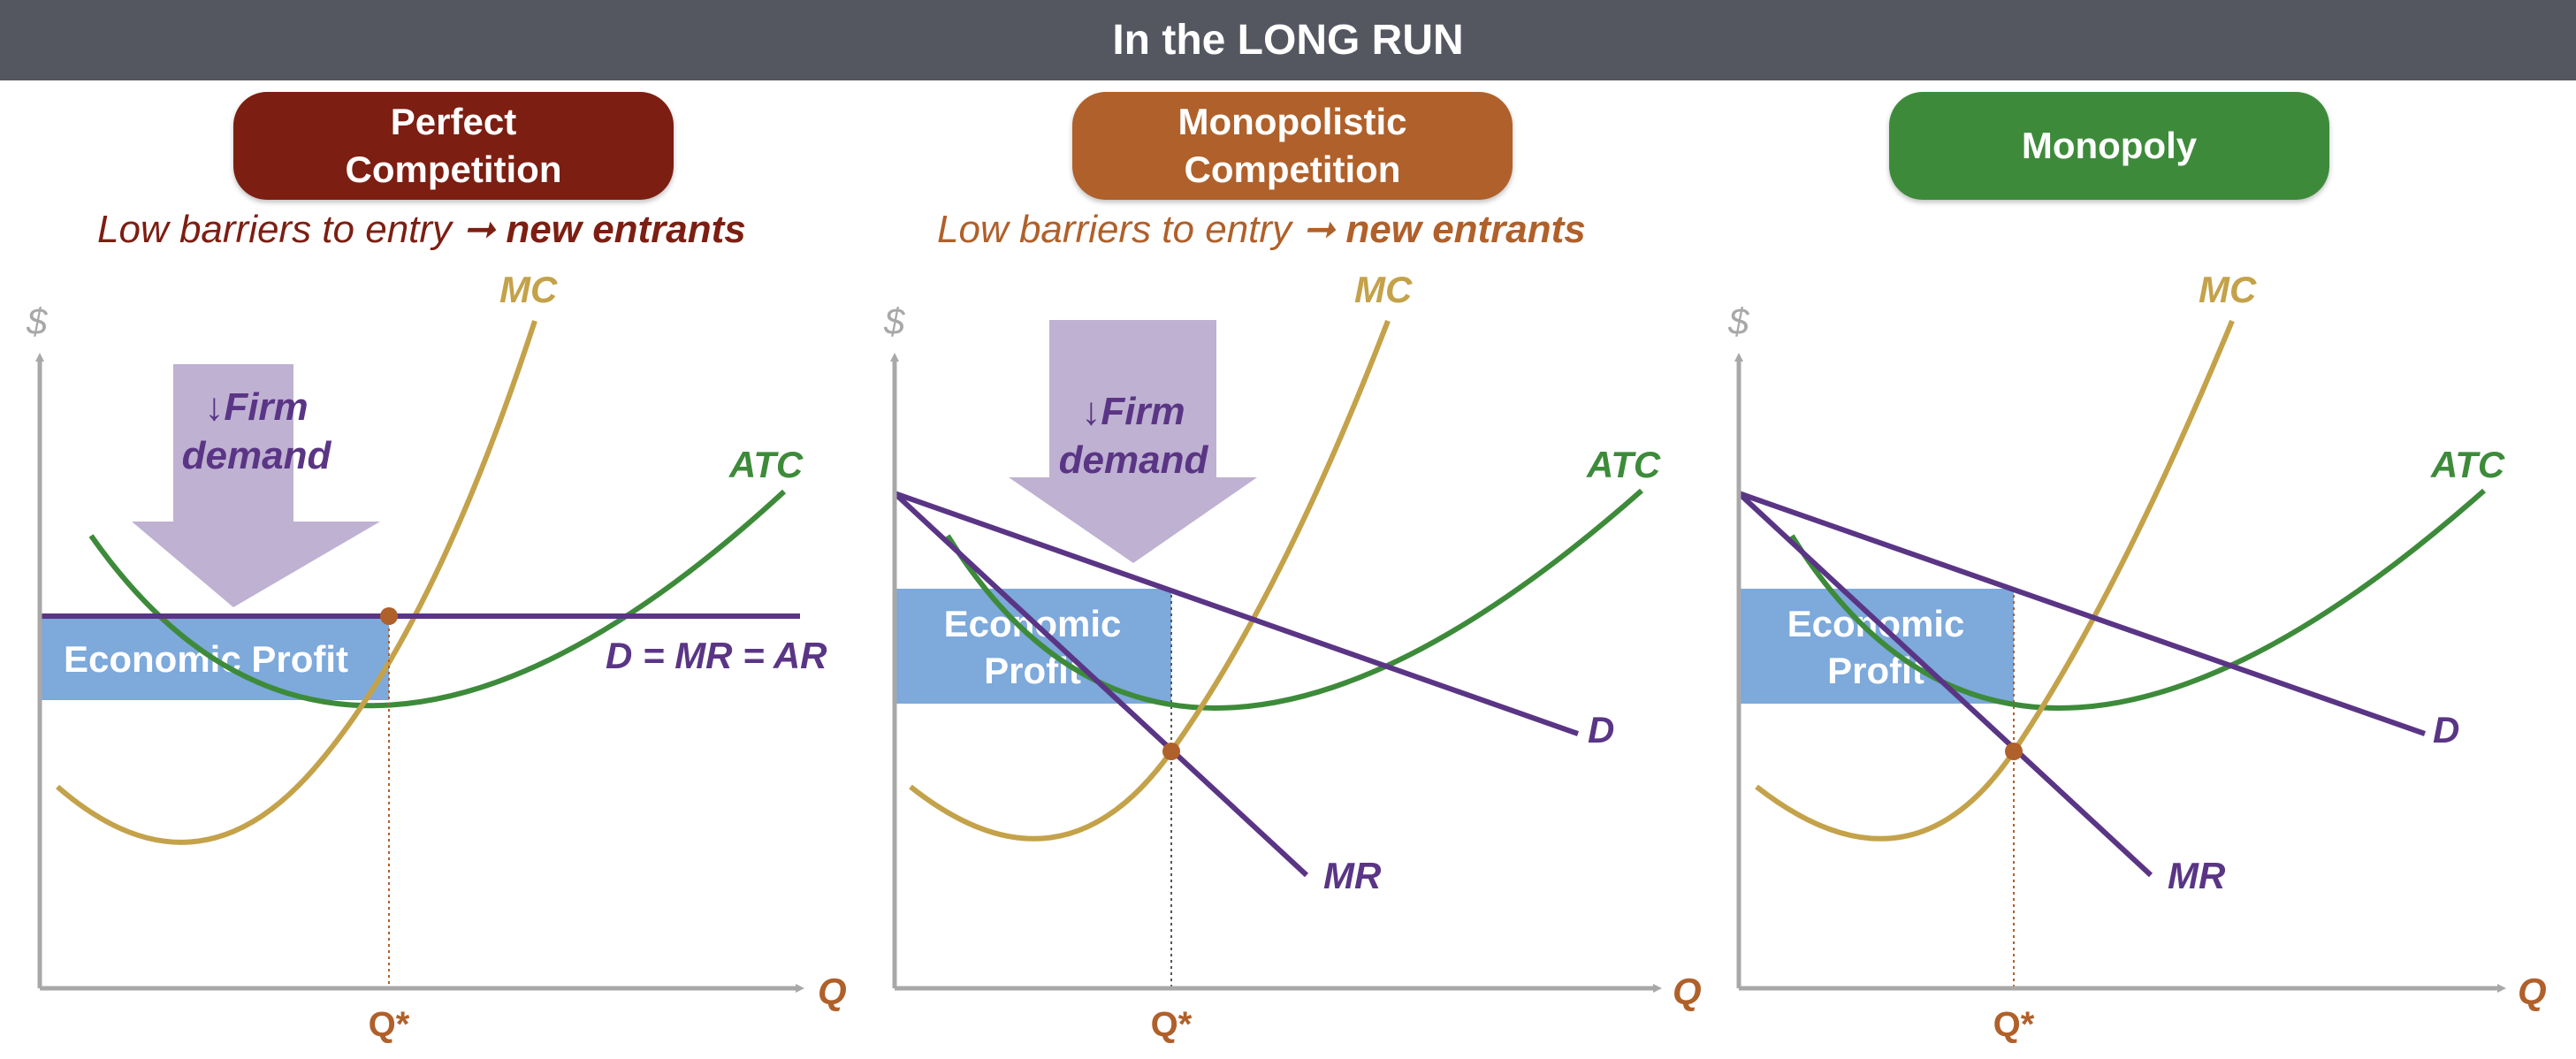 The image size is (2576, 1059). Describe the element at coordinates (453, 146) in the screenshot. I see `perfect-competition-title: Perfect Competition` at that location.